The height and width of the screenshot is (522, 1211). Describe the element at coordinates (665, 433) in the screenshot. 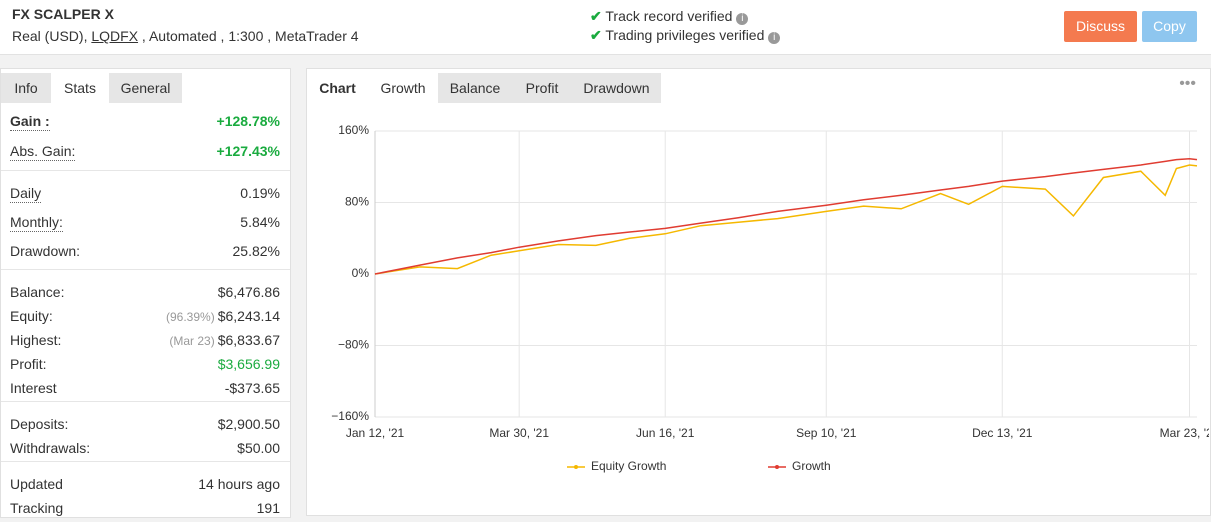

I see `x-tick-label: Jun 16, '21` at that location.